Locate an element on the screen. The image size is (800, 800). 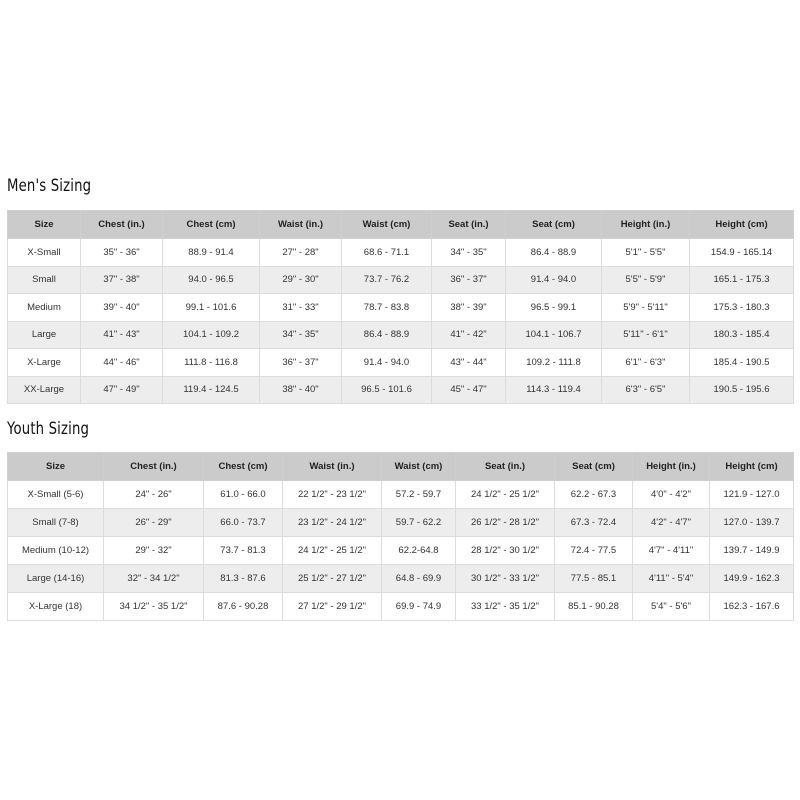
table-cell: 4'2" - 4'7" is located at coordinates (671, 522).